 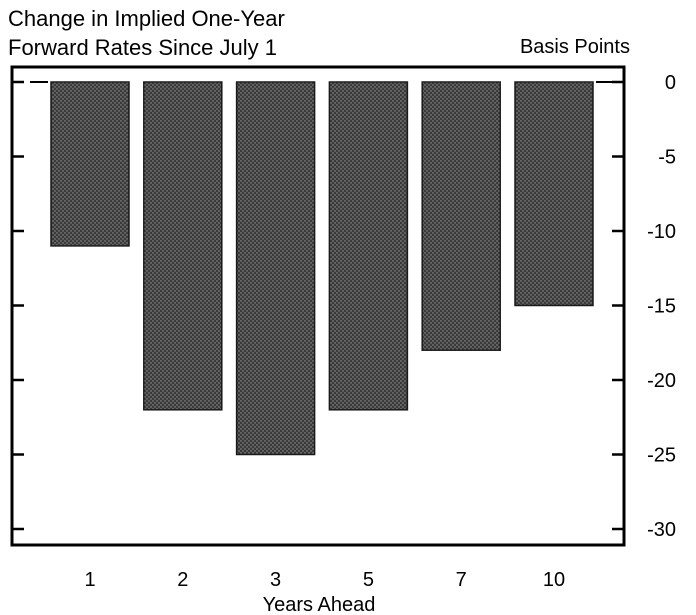 I want to click on chart-title-line-1: Change in Implied One-Year, so click(x=146, y=18).